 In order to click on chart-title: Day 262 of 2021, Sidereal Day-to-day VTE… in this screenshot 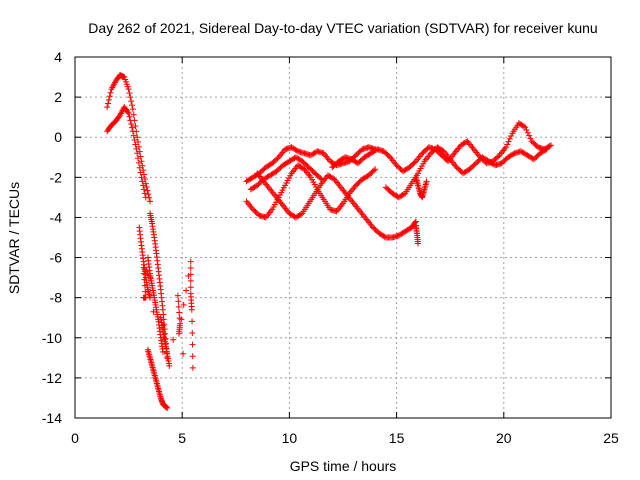, I will do `click(342, 28)`.